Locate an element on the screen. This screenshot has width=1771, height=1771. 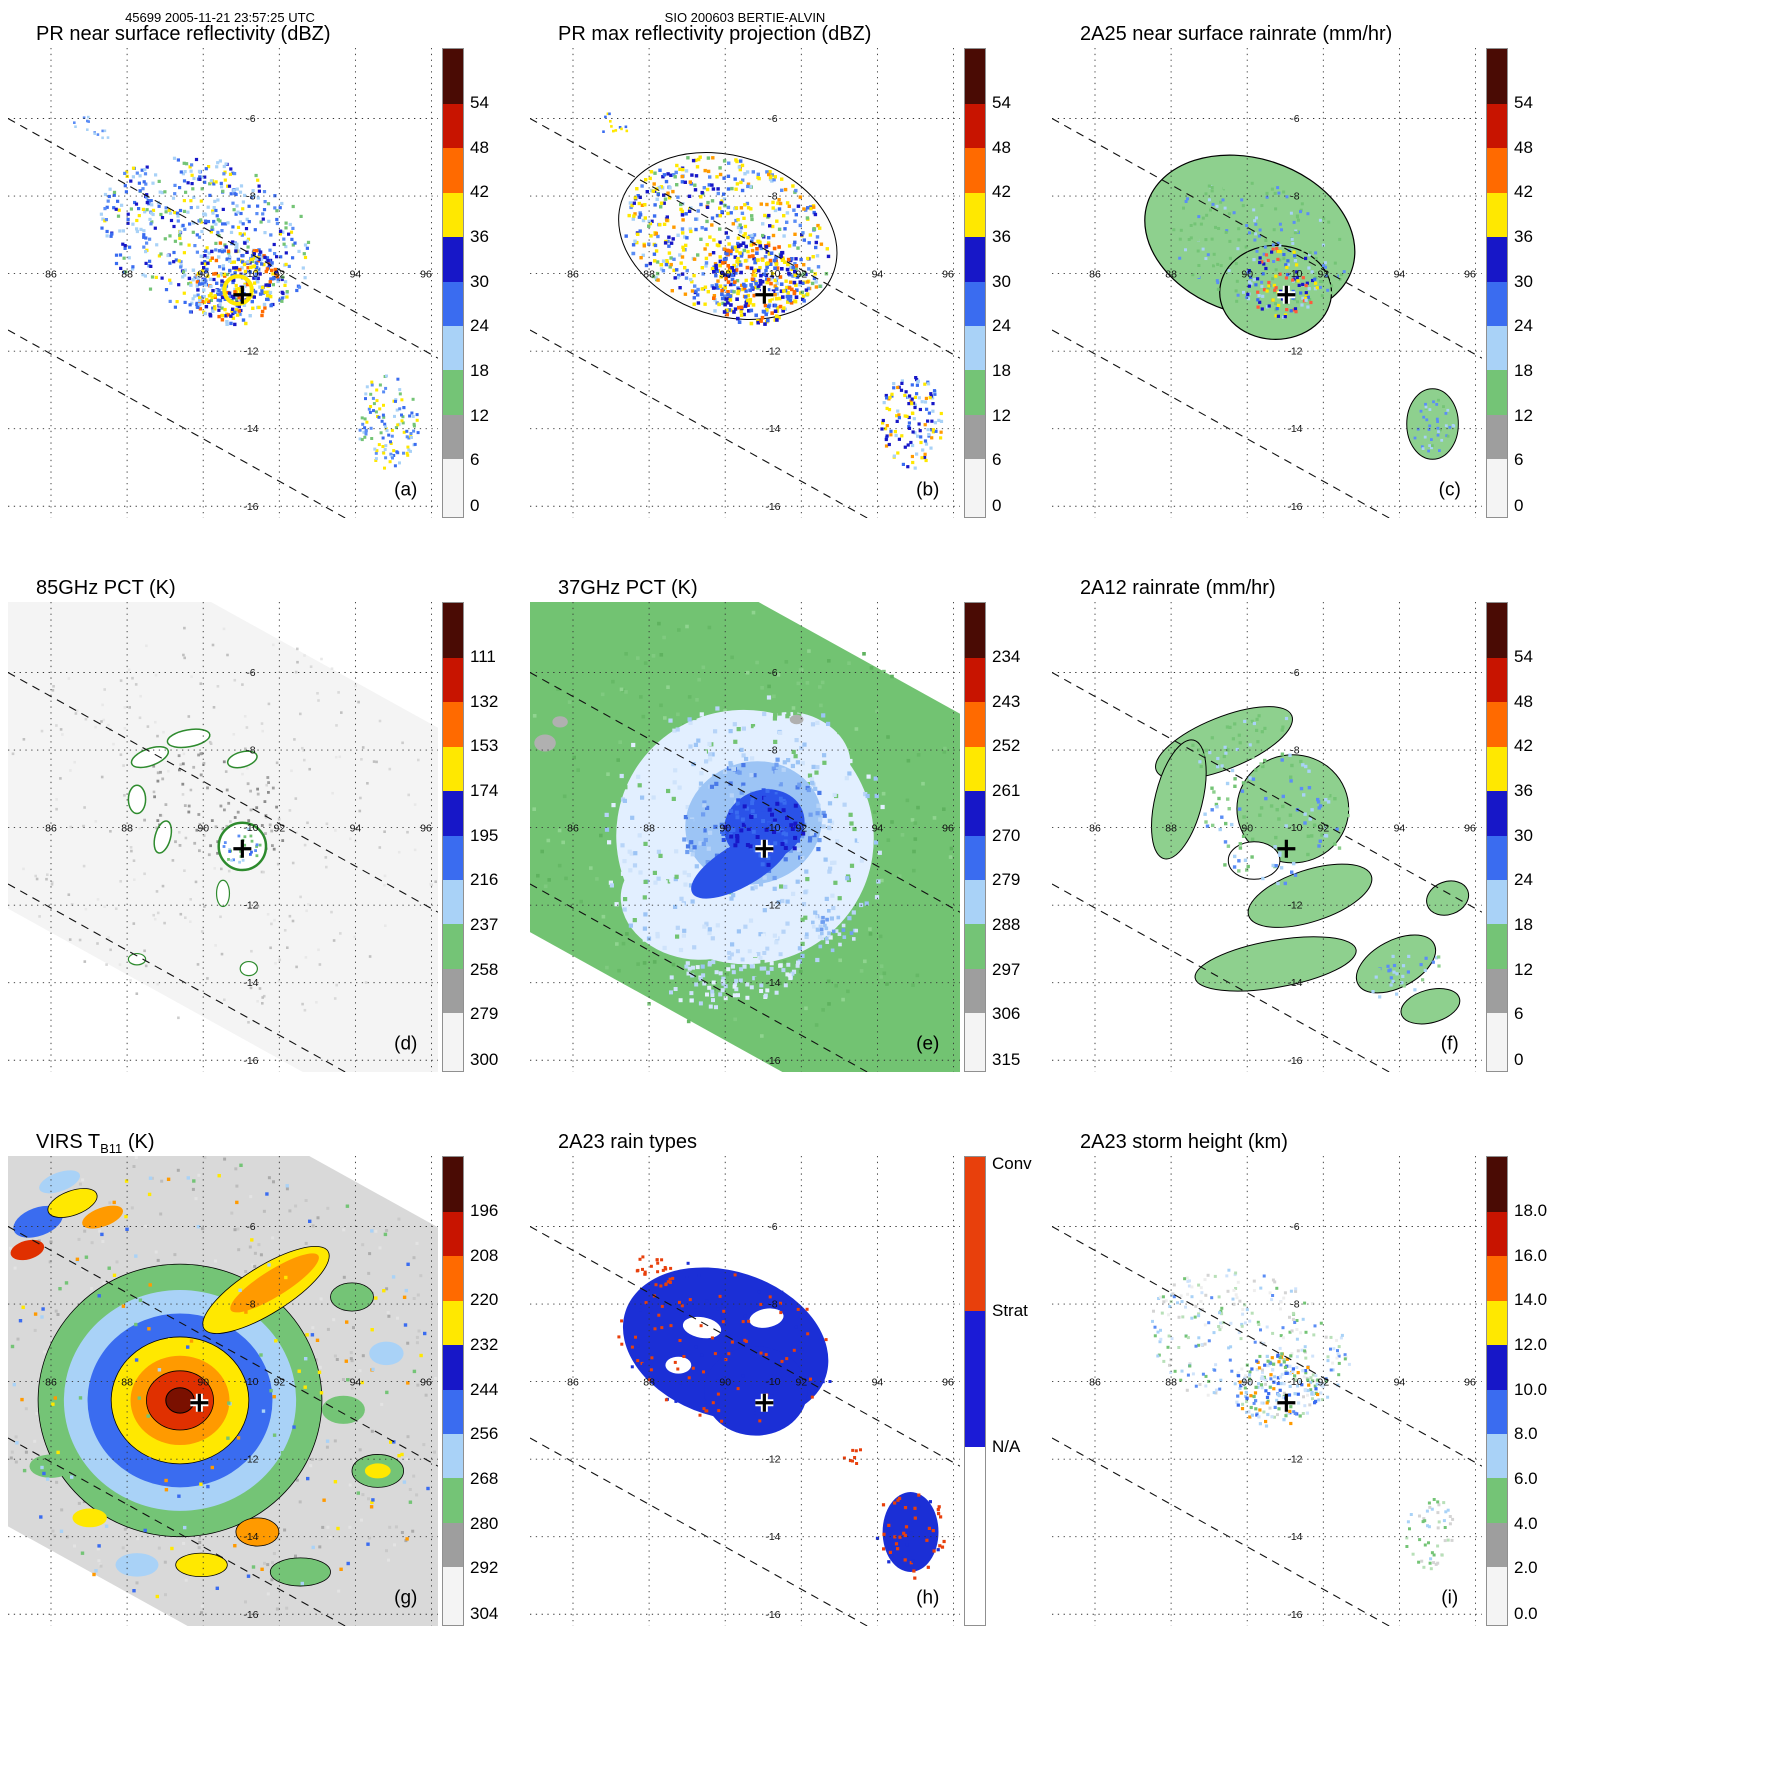
panel-title-text: 2A23 rain types is located at coordinates (627, 1142).